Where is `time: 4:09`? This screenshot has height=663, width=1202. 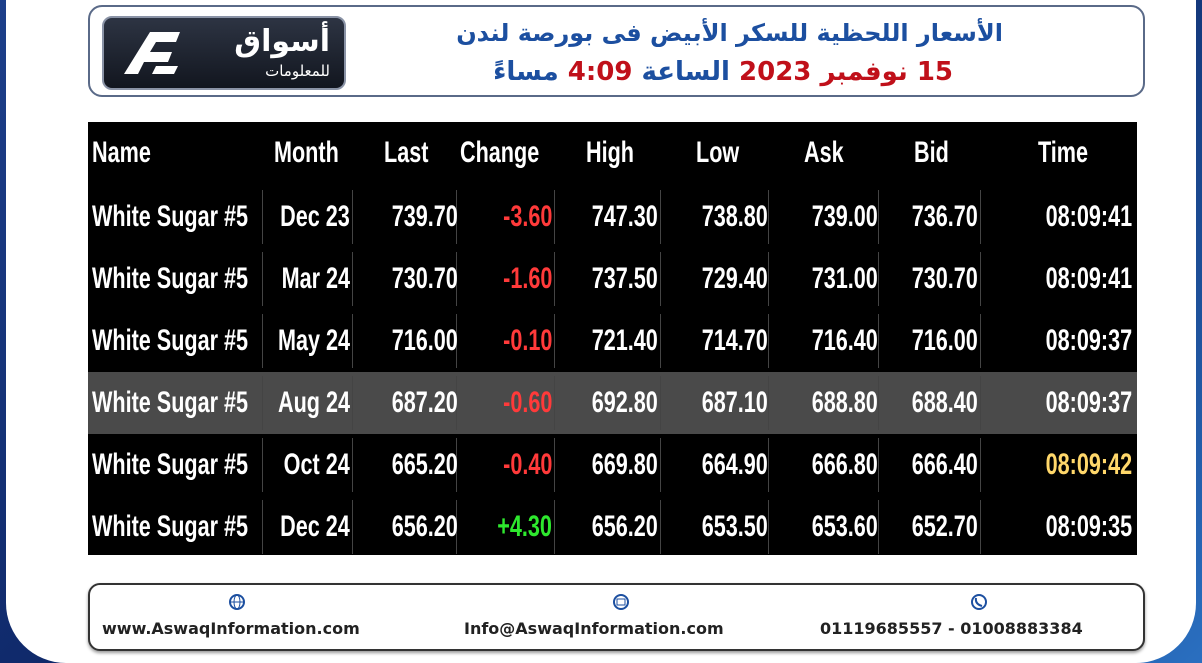 time: 4:09 is located at coordinates (600, 72).